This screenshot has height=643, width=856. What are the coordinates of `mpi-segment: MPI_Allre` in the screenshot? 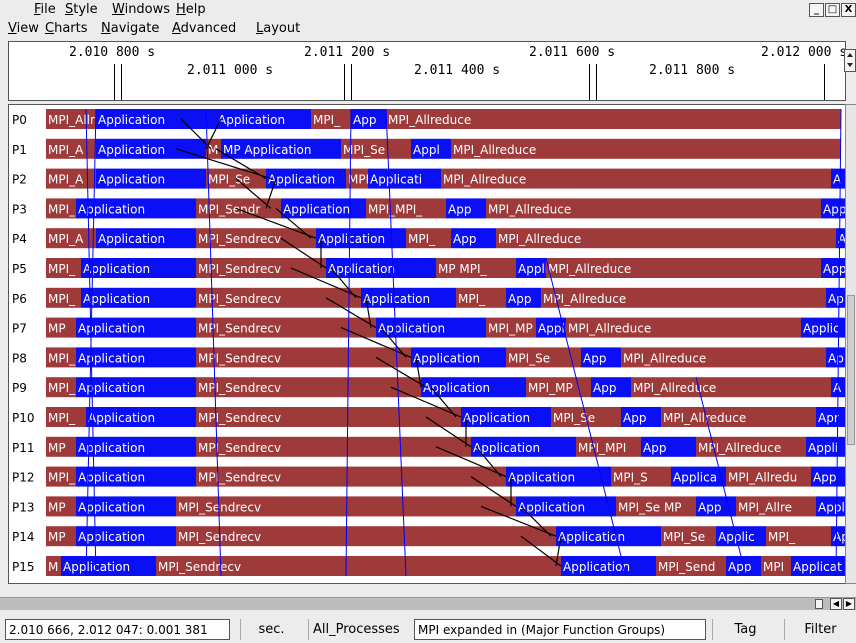 It's located at (776, 506).